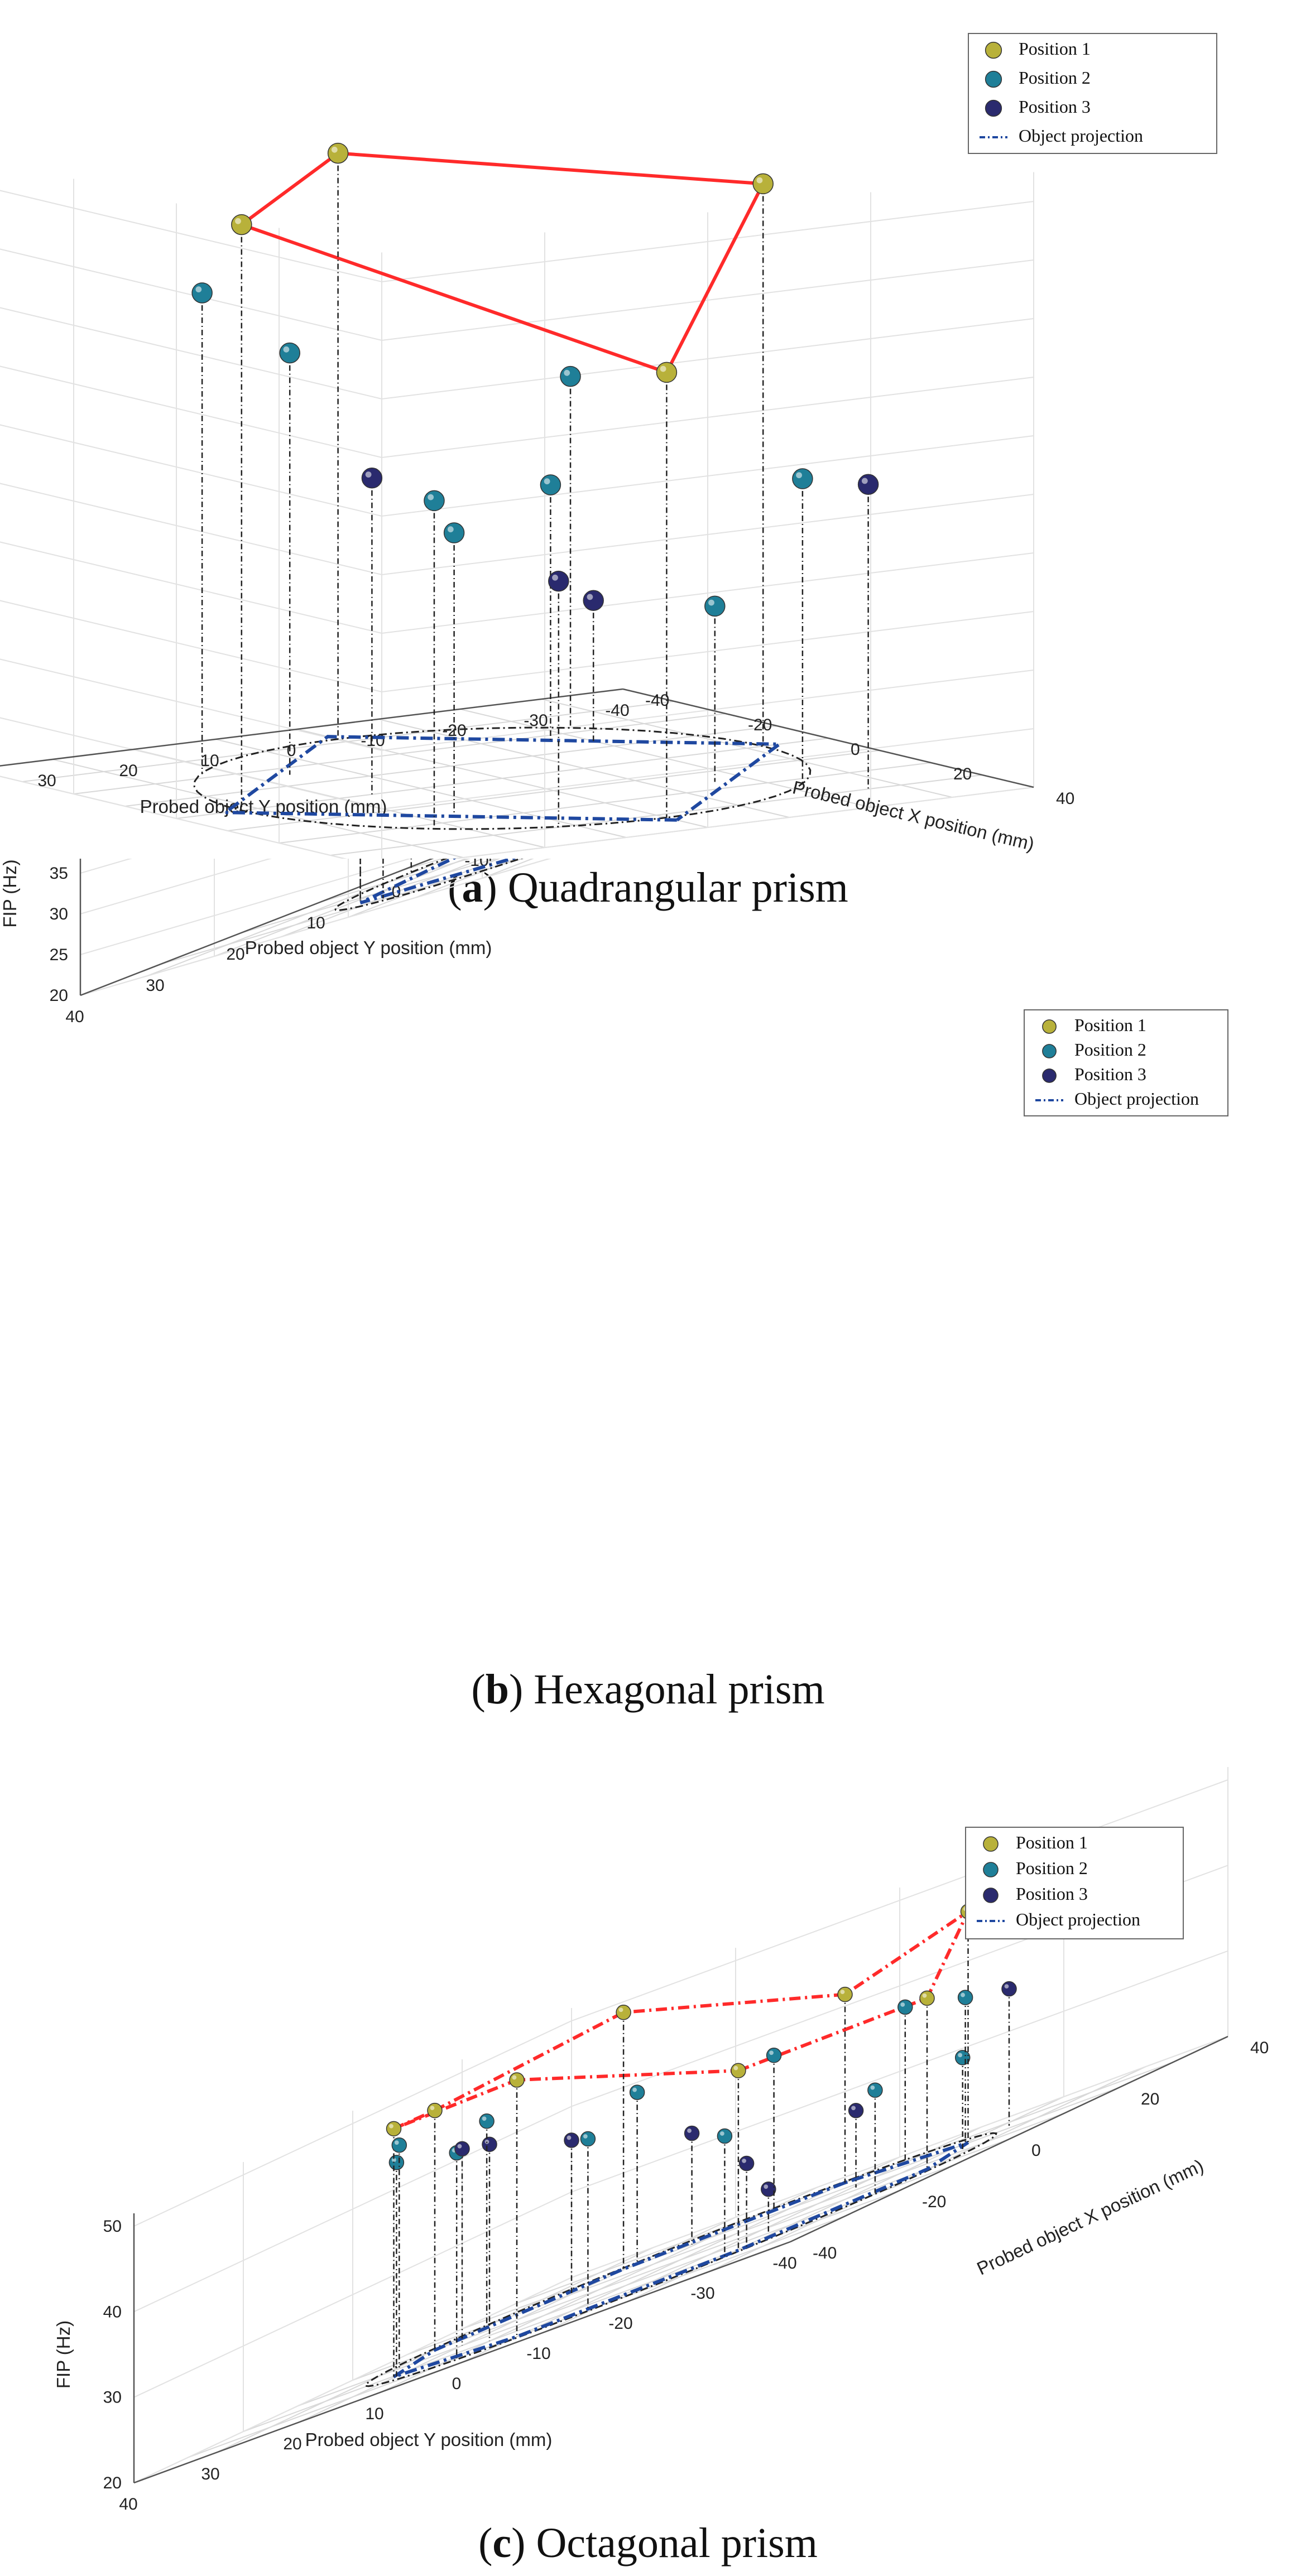 The width and height of the screenshot is (1296, 2576). Describe the element at coordinates (657, 700) in the screenshot. I see `x-tick-label: -40` at that location.